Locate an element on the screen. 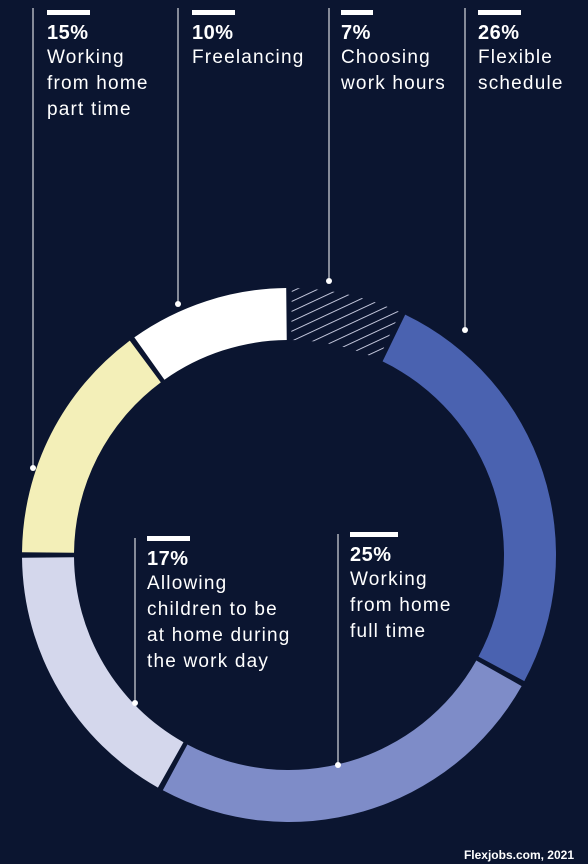  slice-value: 25% is located at coordinates (371, 555).